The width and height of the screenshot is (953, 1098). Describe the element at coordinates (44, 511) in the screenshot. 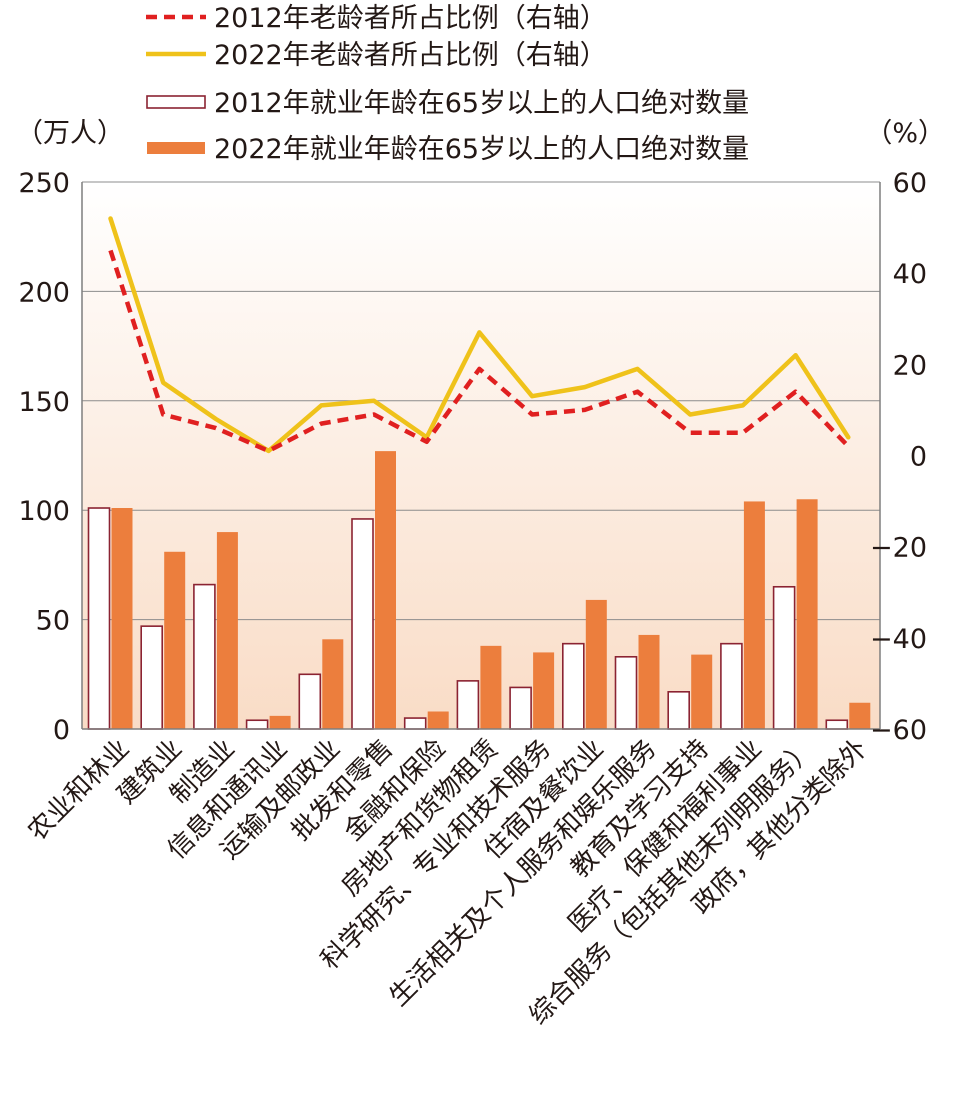

I see `left-tick-label: 100` at that location.